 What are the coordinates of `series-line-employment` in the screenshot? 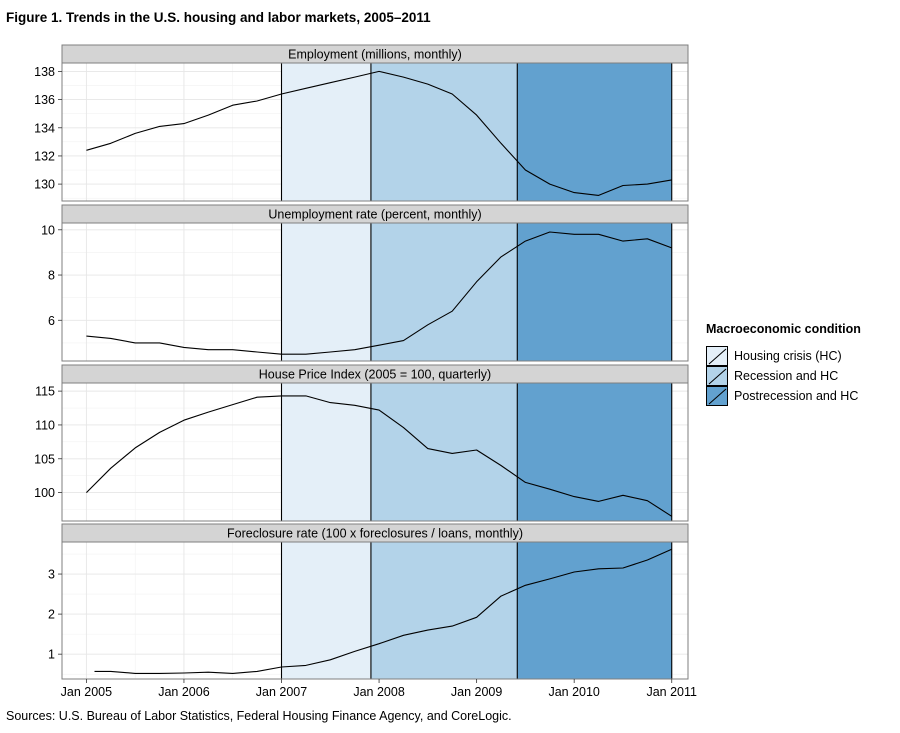 It's located at (379, 133).